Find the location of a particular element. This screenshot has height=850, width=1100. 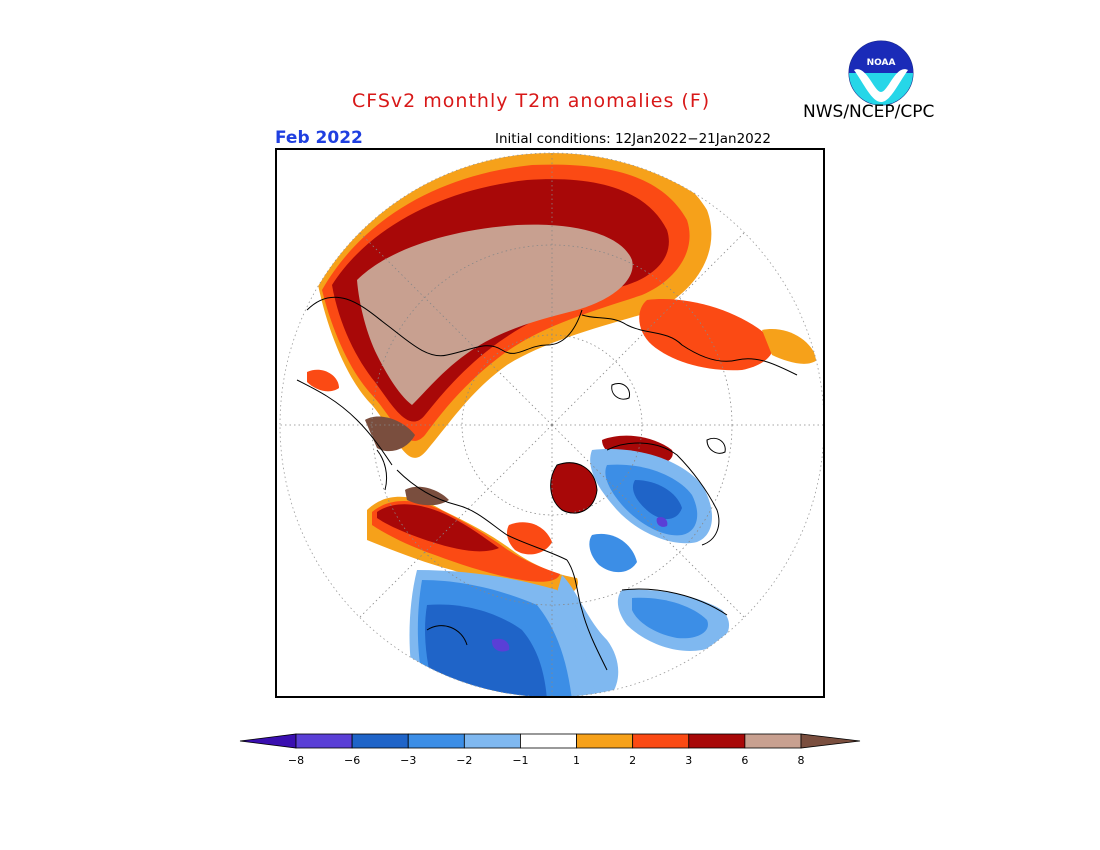

colorbar-bins is located at coordinates (548, 741).